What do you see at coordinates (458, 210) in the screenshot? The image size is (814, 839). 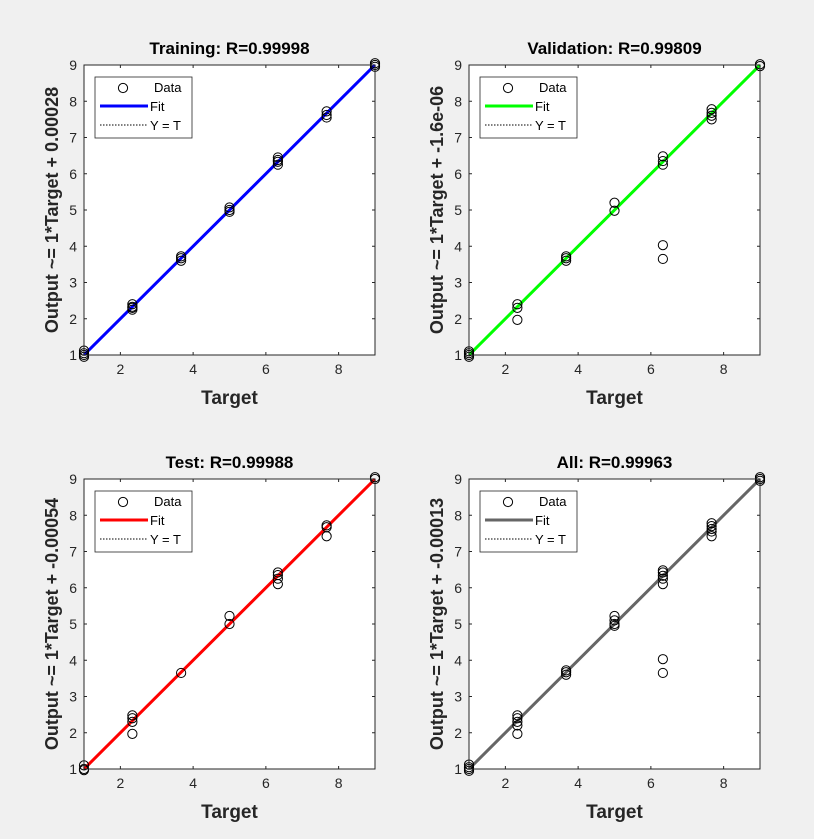 I see `y-tick-label: 5` at bounding box center [458, 210].